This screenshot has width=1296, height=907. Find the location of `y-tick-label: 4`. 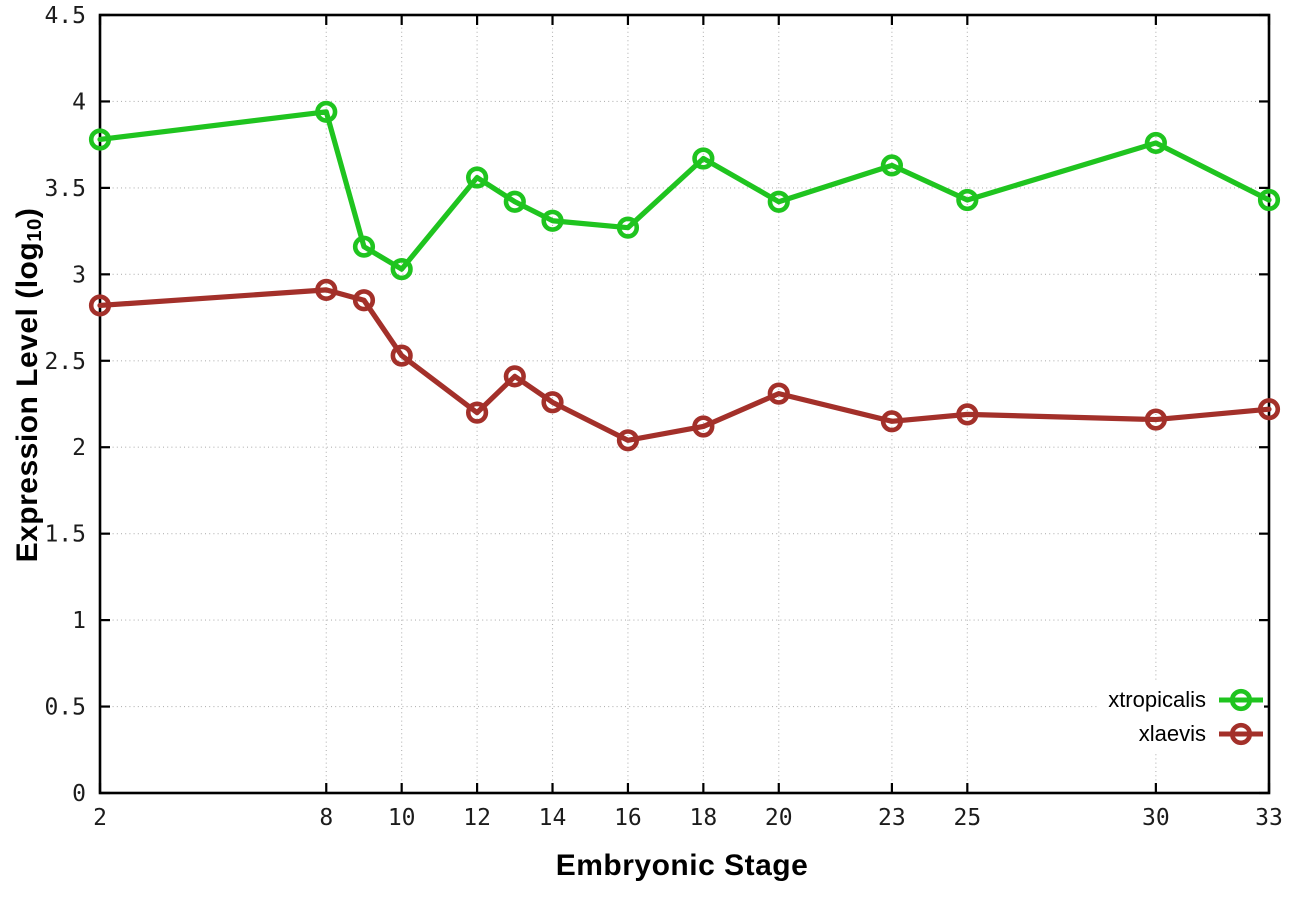

y-tick-label: 4 is located at coordinates (79, 102).